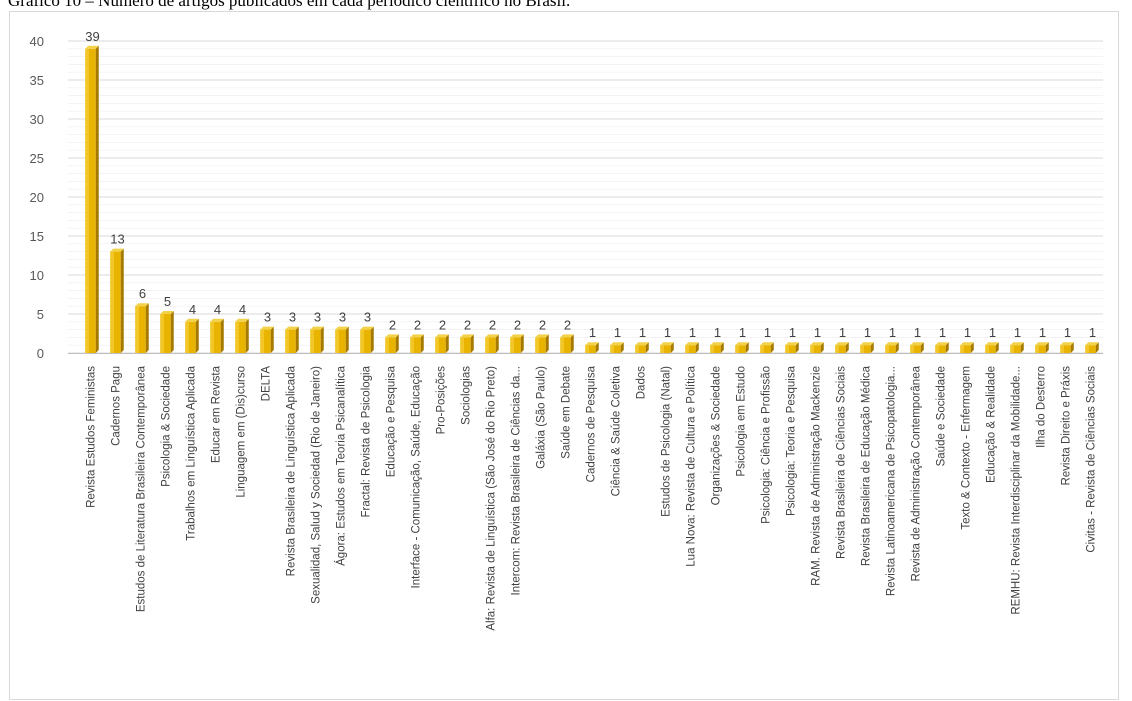  Describe the element at coordinates (767, 445) in the screenshot. I see `category-label: Psicologia: Ciência e Profissão` at that location.